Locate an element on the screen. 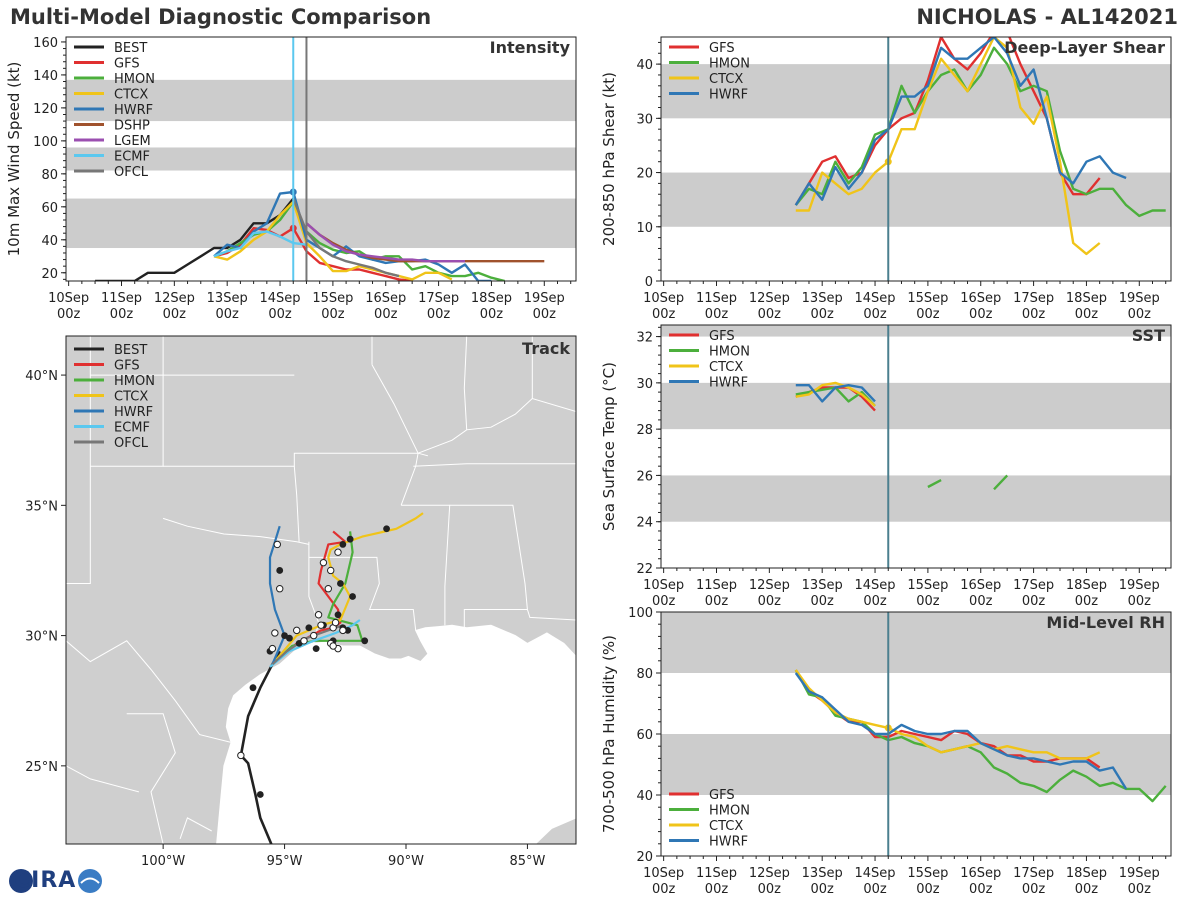 The width and height of the screenshot is (1200, 900). y-axis-label: 200-850 hPa Shear (kt) is located at coordinates (609, 159).